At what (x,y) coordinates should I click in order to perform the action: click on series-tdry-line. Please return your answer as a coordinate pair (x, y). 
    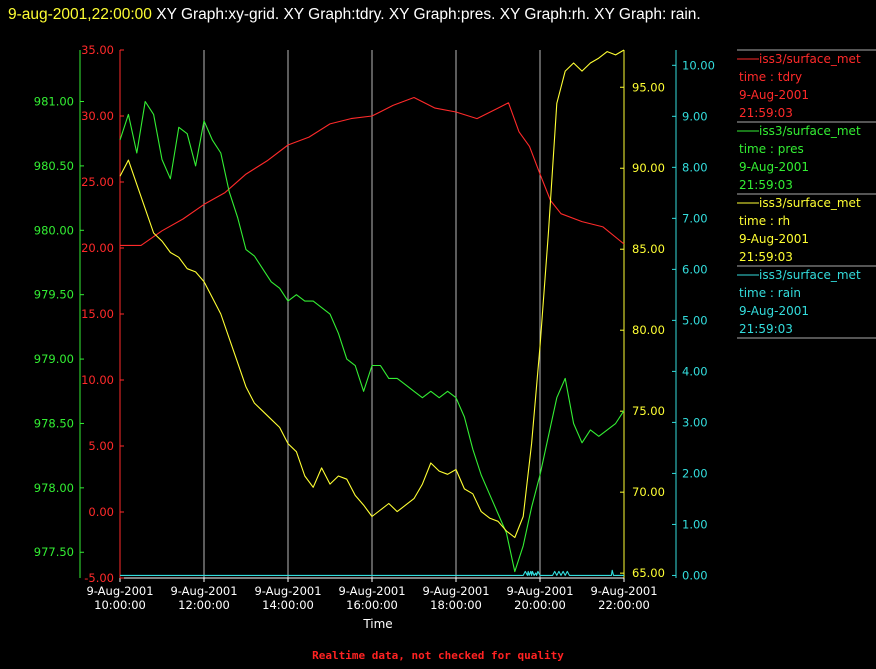
    Looking at the image, I should click on (372, 171).